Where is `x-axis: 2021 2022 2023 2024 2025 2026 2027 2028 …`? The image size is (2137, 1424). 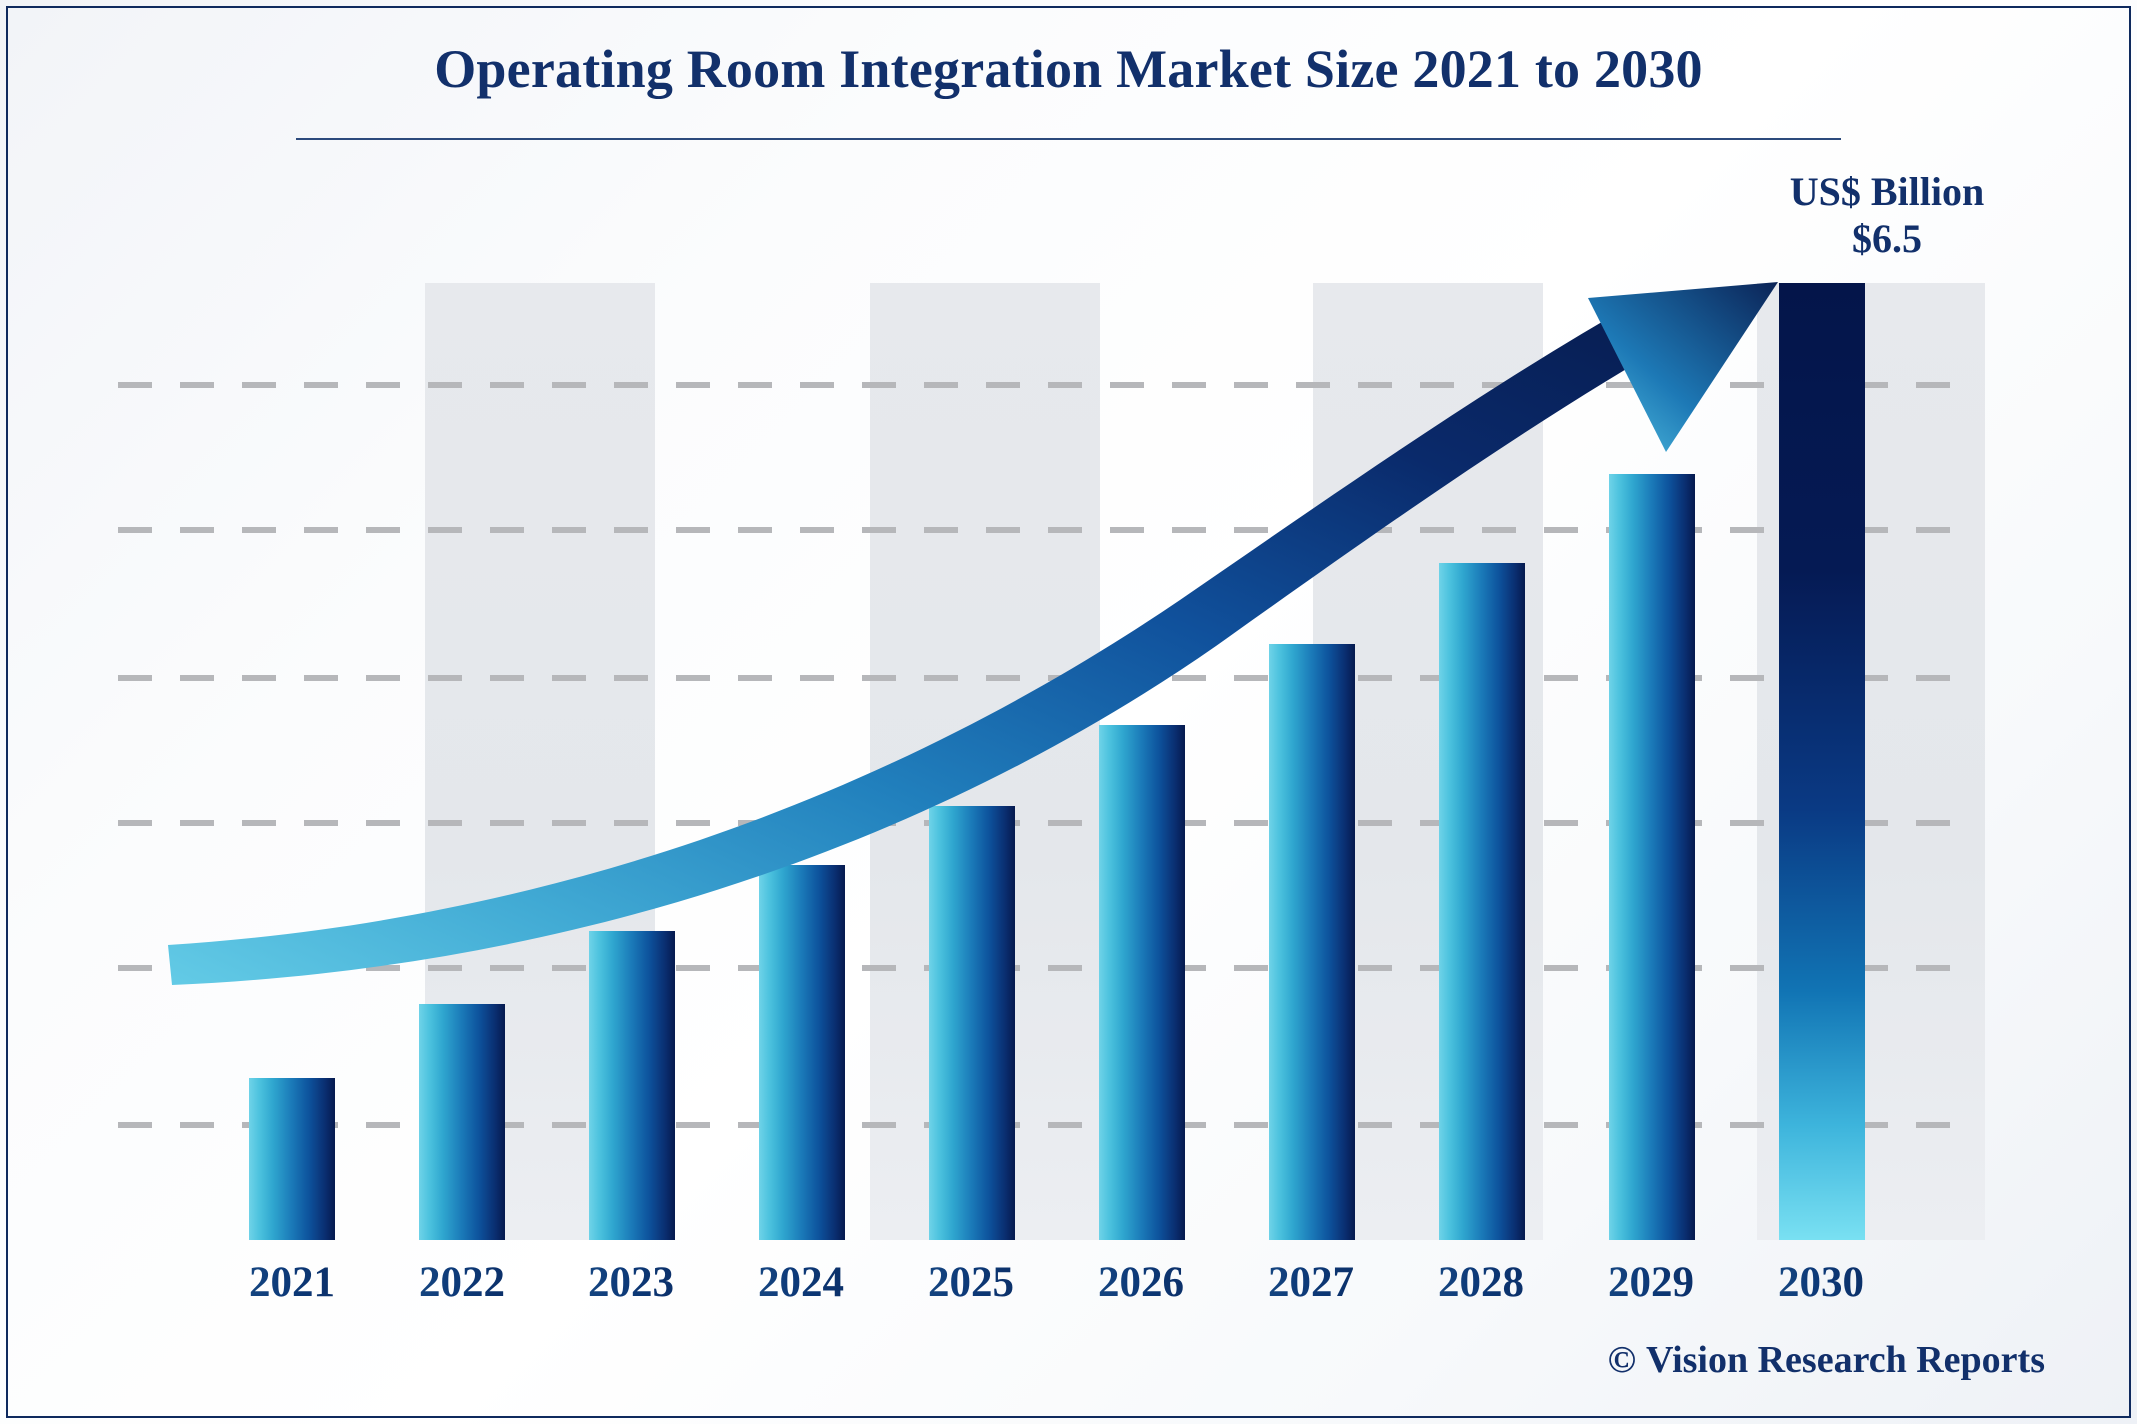
x-axis: 2021 2022 2023 2024 2025 2026 2027 2028 … is located at coordinates (1068, 1293).